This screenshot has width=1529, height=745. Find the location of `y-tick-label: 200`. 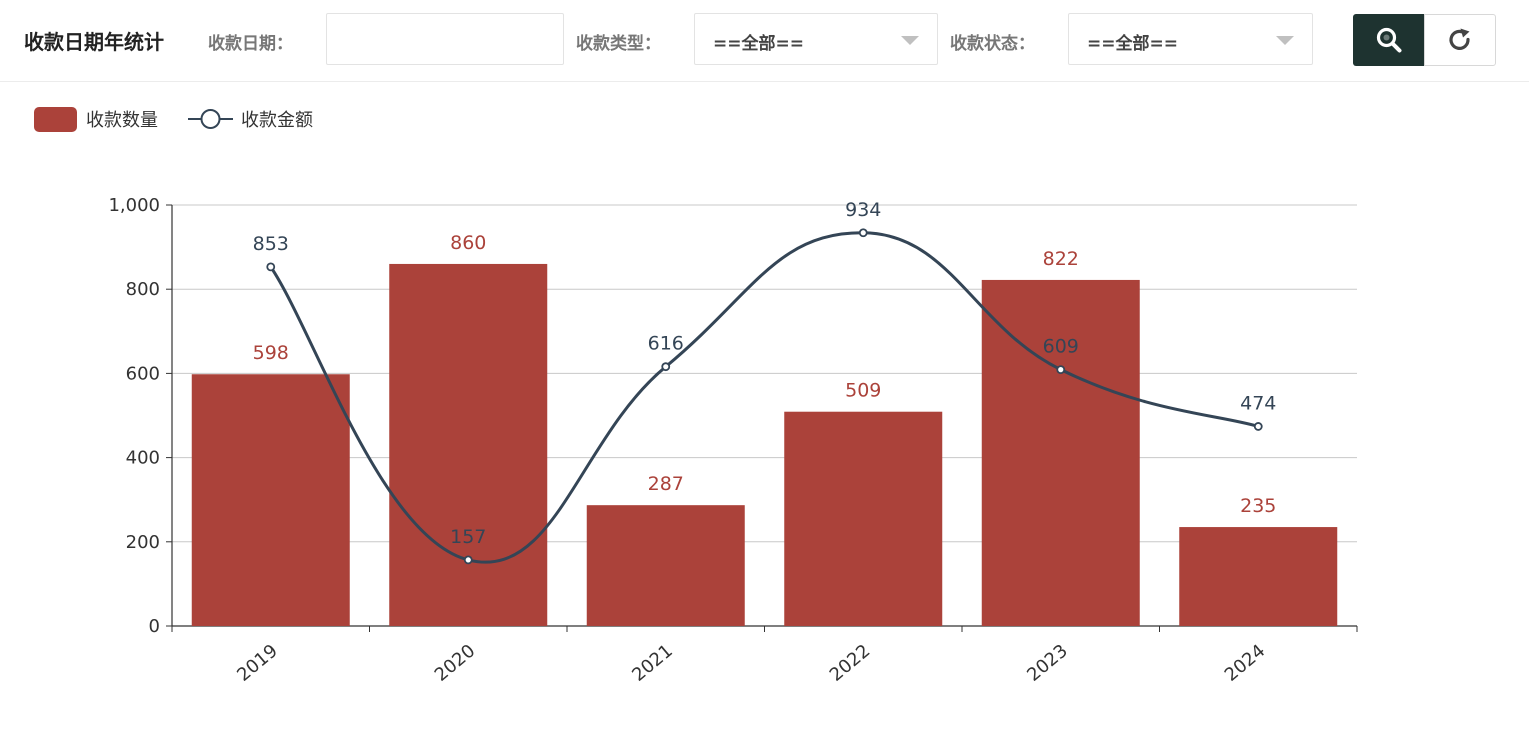

y-tick-label: 200 is located at coordinates (143, 542).